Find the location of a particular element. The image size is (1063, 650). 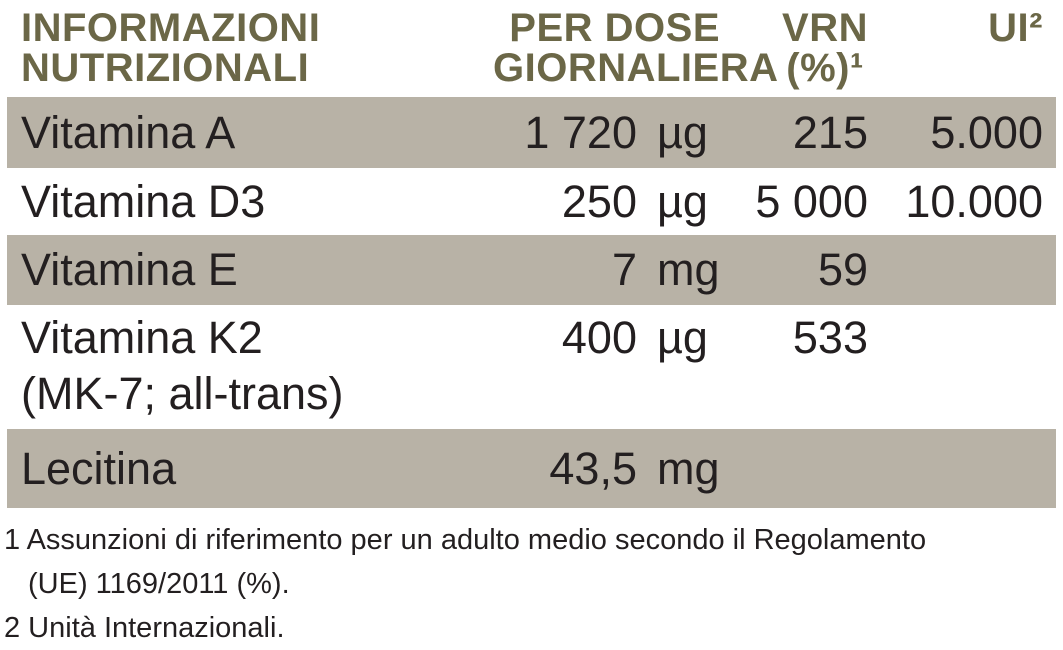

table-row-vitamina-a: Vitamina A 1 720 µg 215 5.000 is located at coordinates (531, 132).